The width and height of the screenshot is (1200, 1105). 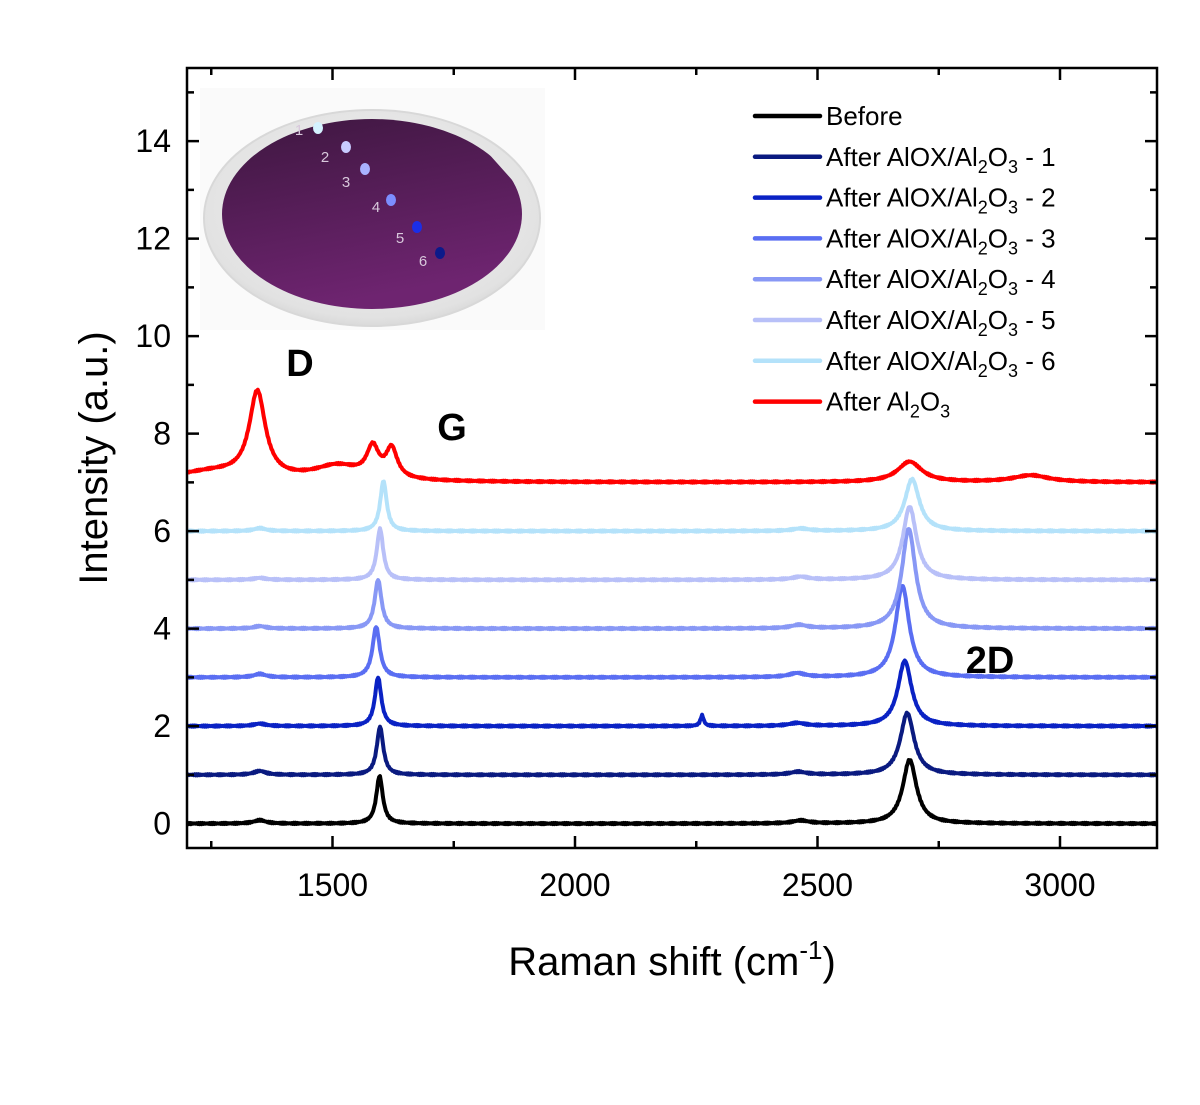 What do you see at coordinates (941, 240) in the screenshot?
I see `legend-label: After AlOX/Al2O3 - 3` at bounding box center [941, 240].